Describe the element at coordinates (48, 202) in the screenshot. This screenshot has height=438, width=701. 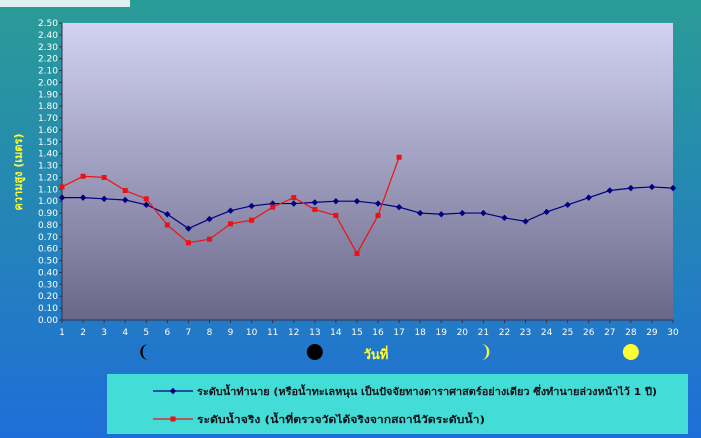
I see `y-tick-label: 1.00` at that location.